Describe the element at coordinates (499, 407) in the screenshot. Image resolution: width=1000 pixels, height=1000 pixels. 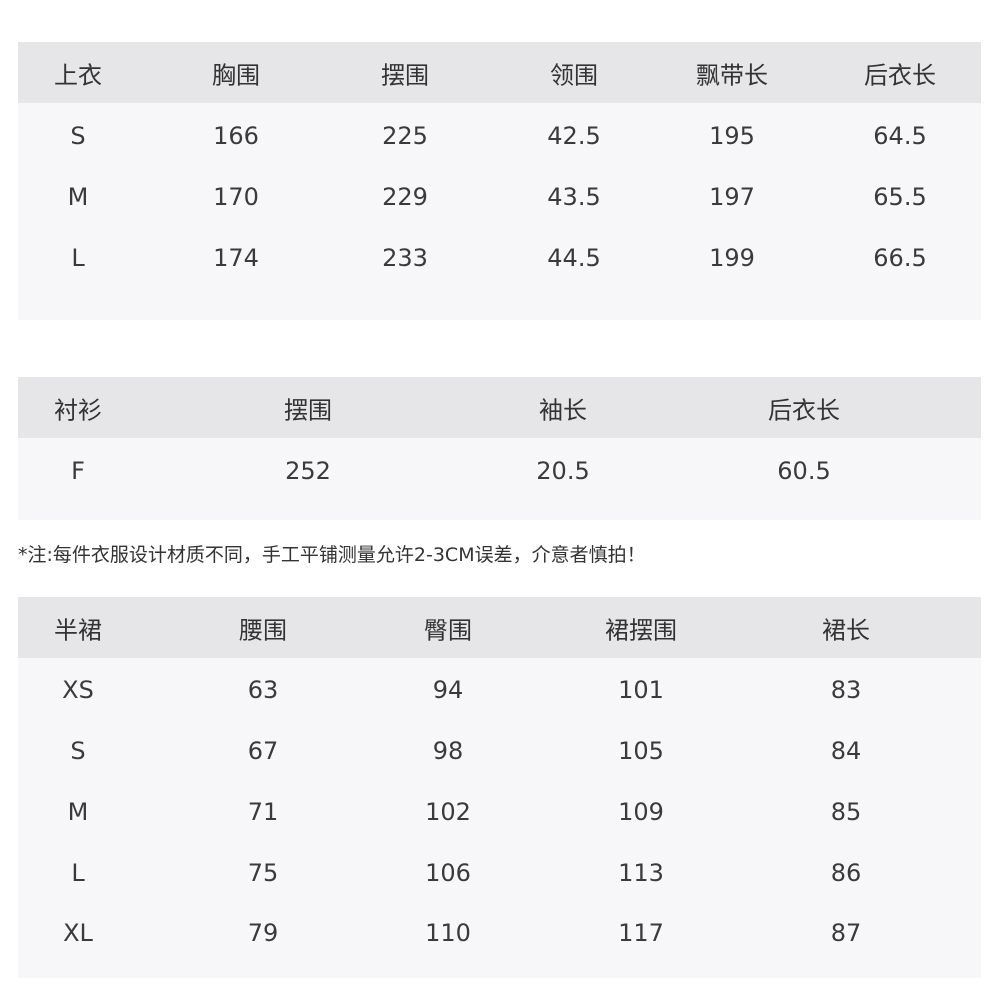
I see `table-header: 衬衫 摆围 袖长 后衣长` at that location.